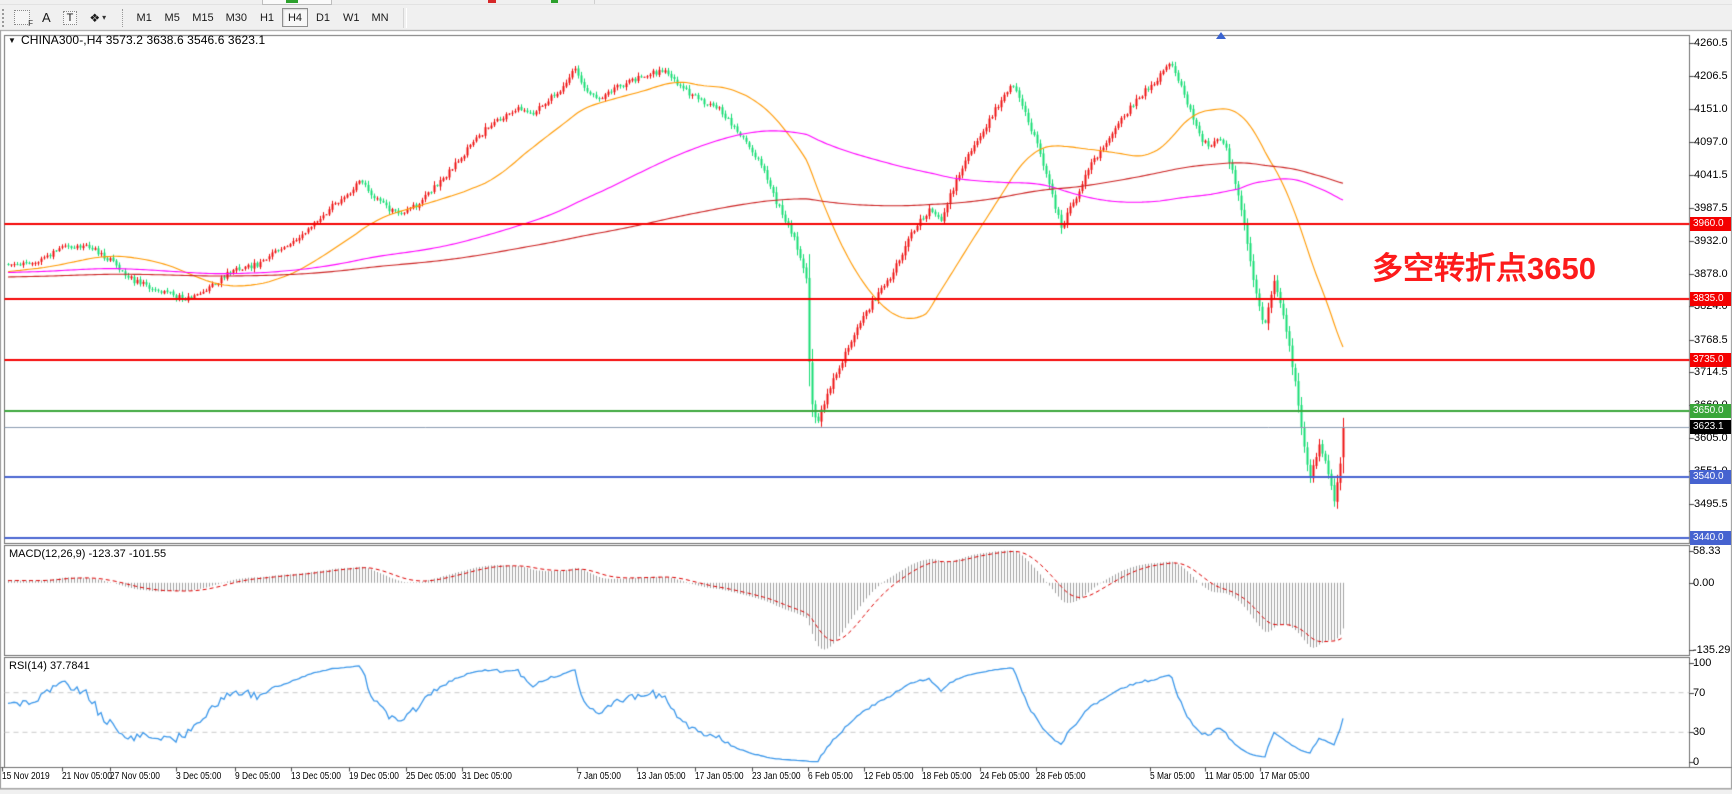 Image resolution: width=1732 pixels, height=794 pixels. I want to click on chart-symbol-period: CHINA300-,H4, so click(62, 40).